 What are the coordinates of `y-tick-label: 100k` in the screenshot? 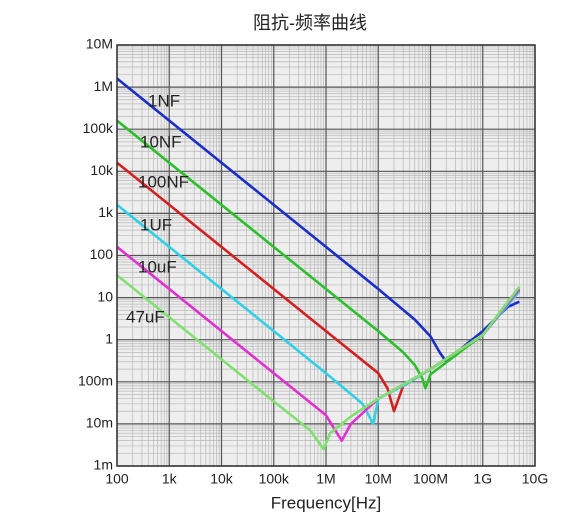 It's located at (98, 128).